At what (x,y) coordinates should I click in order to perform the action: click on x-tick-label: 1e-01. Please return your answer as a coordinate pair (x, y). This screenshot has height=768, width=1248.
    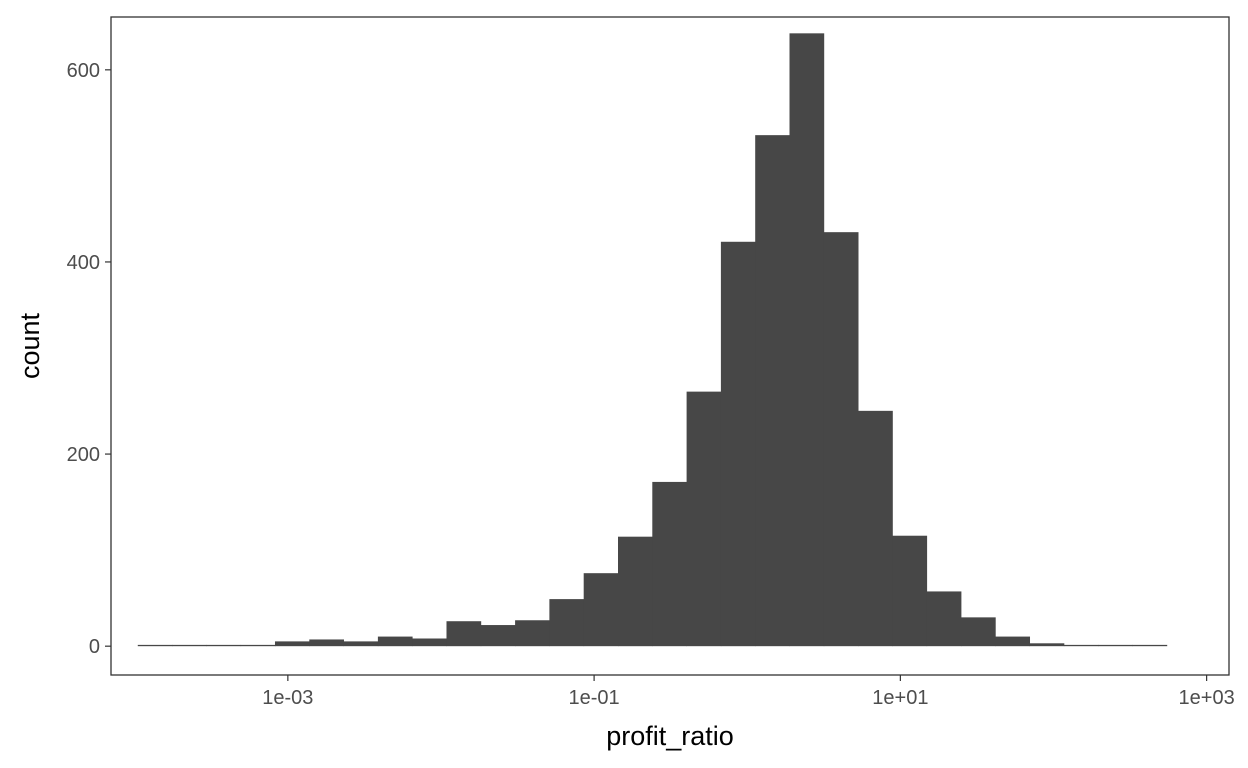
    Looking at the image, I should click on (594, 698).